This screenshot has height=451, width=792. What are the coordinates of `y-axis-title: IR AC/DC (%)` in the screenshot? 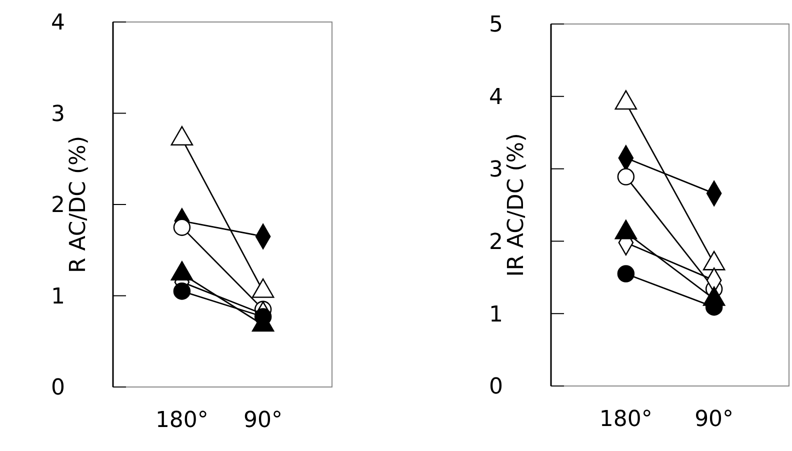 It's located at (516, 205).